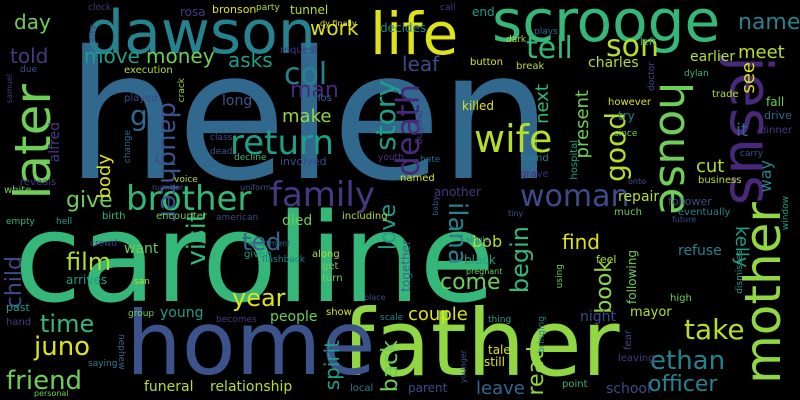 This screenshot has width=800, height=400. I want to click on word-leave: leave, so click(500, 388).